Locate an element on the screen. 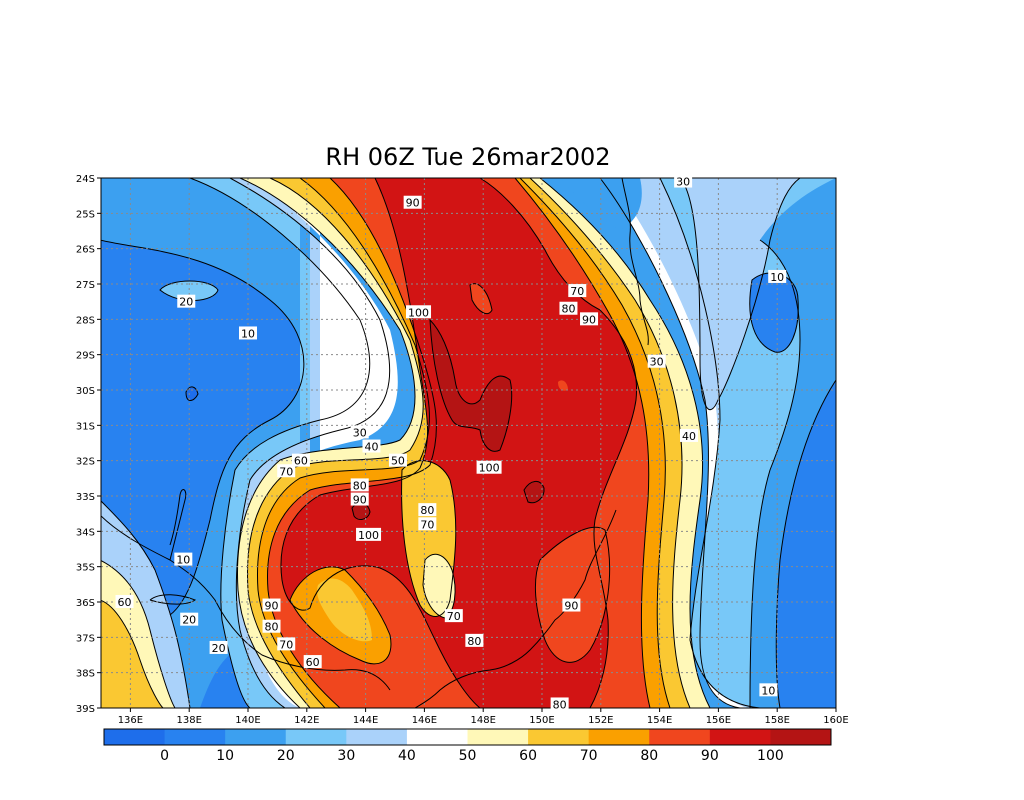 This screenshot has width=1024, height=800. coastline-southeast is located at coordinates (515, 608).